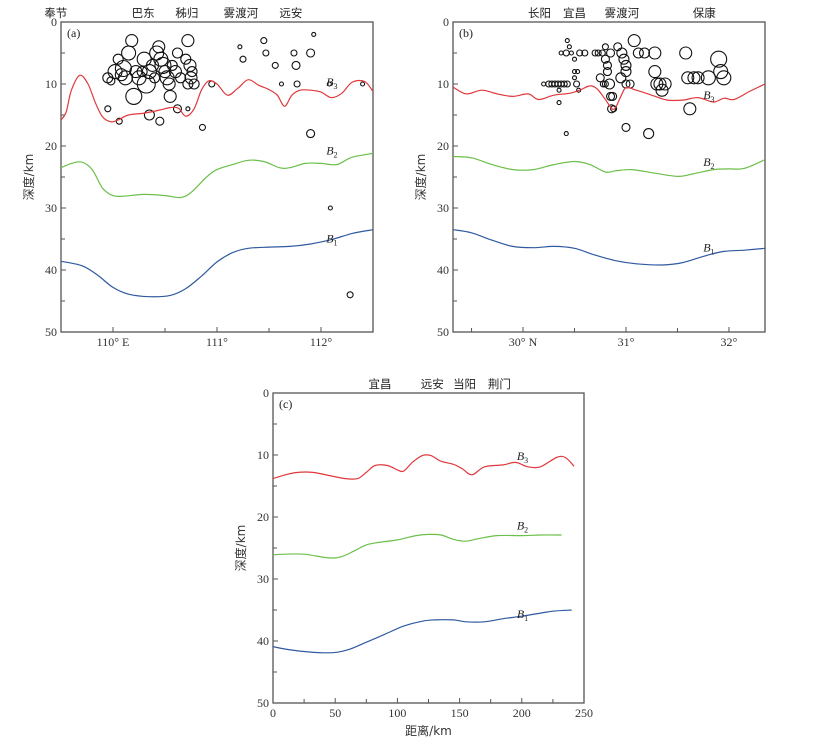 This screenshot has height=740, width=840. I want to click on x-tick-label: 111°, so click(217, 342).